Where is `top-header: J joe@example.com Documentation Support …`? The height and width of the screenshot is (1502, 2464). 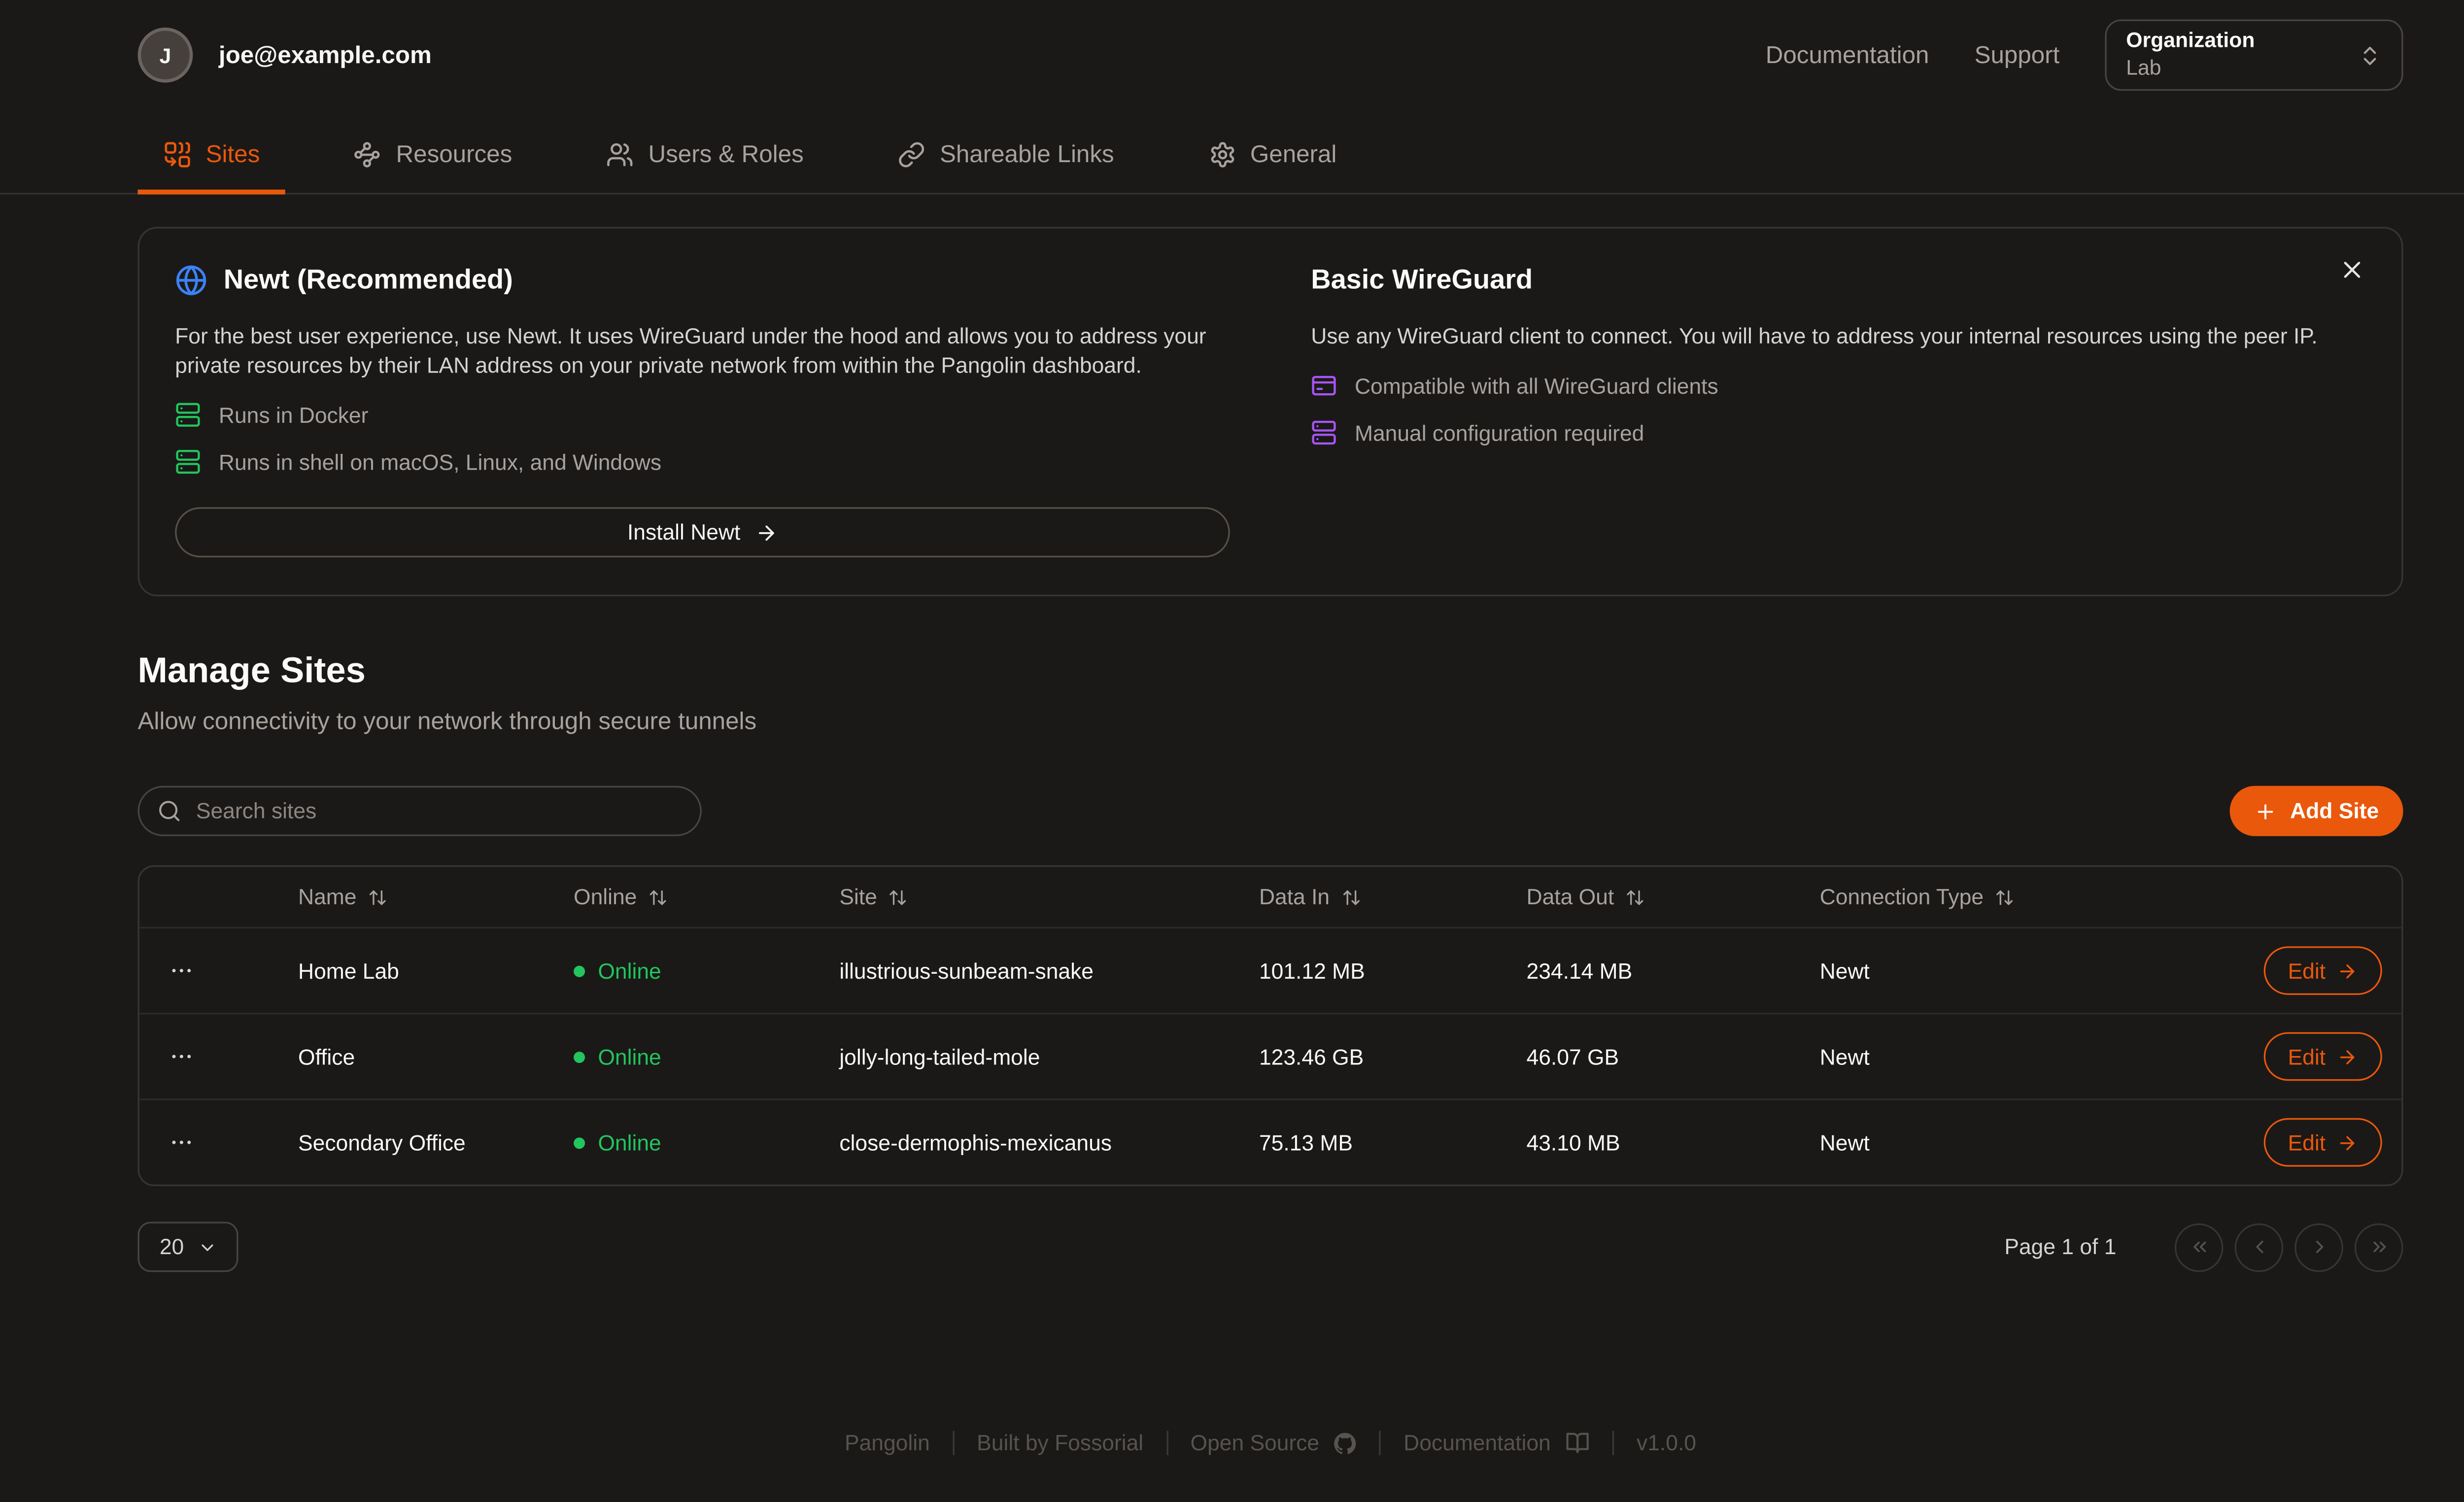
top-header: J joe@example.com Documentation Support … is located at coordinates (1232, 55).